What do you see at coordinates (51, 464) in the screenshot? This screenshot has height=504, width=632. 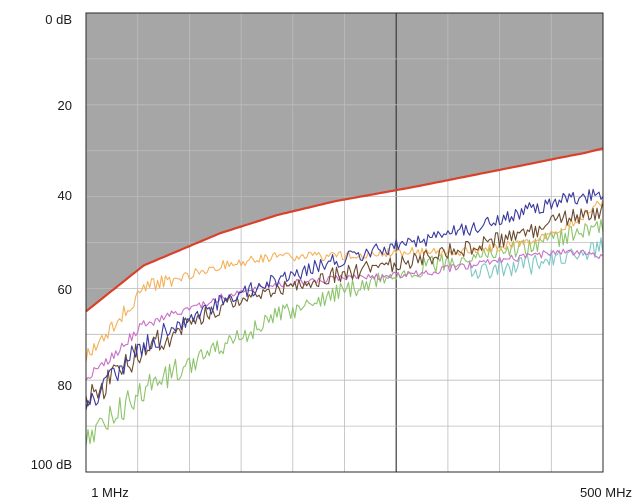 I see `y-tick-label-100: 100 dB` at bounding box center [51, 464].